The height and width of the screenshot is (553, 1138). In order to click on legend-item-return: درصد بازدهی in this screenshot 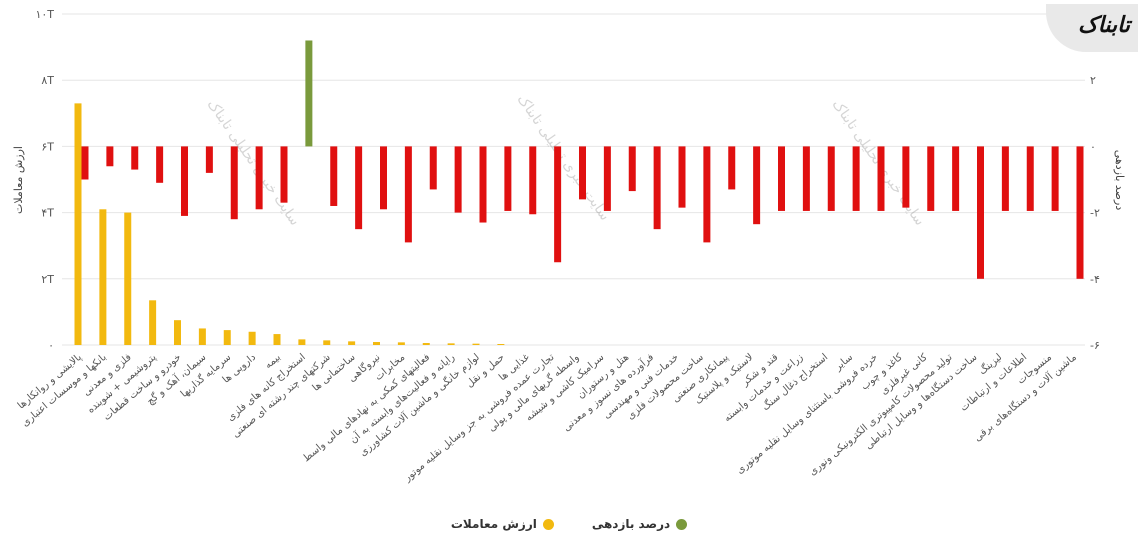, I will do `click(639, 524)`.